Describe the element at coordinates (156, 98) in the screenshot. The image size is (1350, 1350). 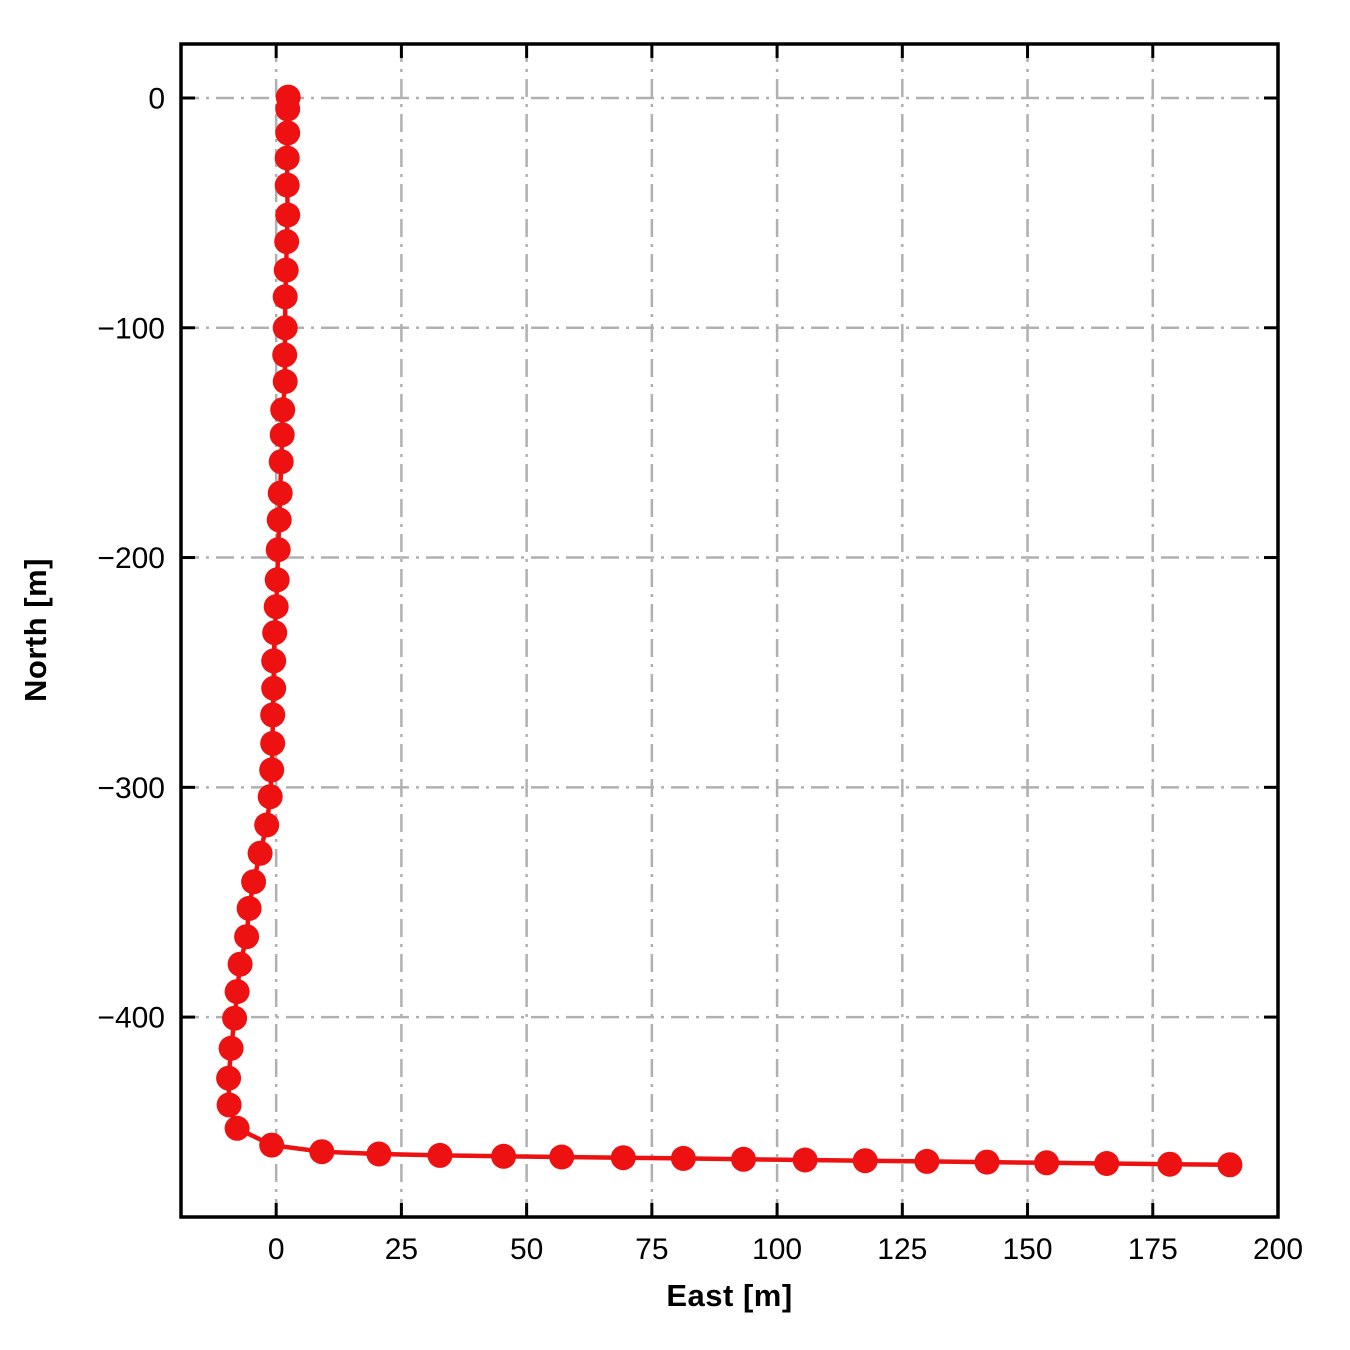
I see `y-tick-label: 0` at that location.